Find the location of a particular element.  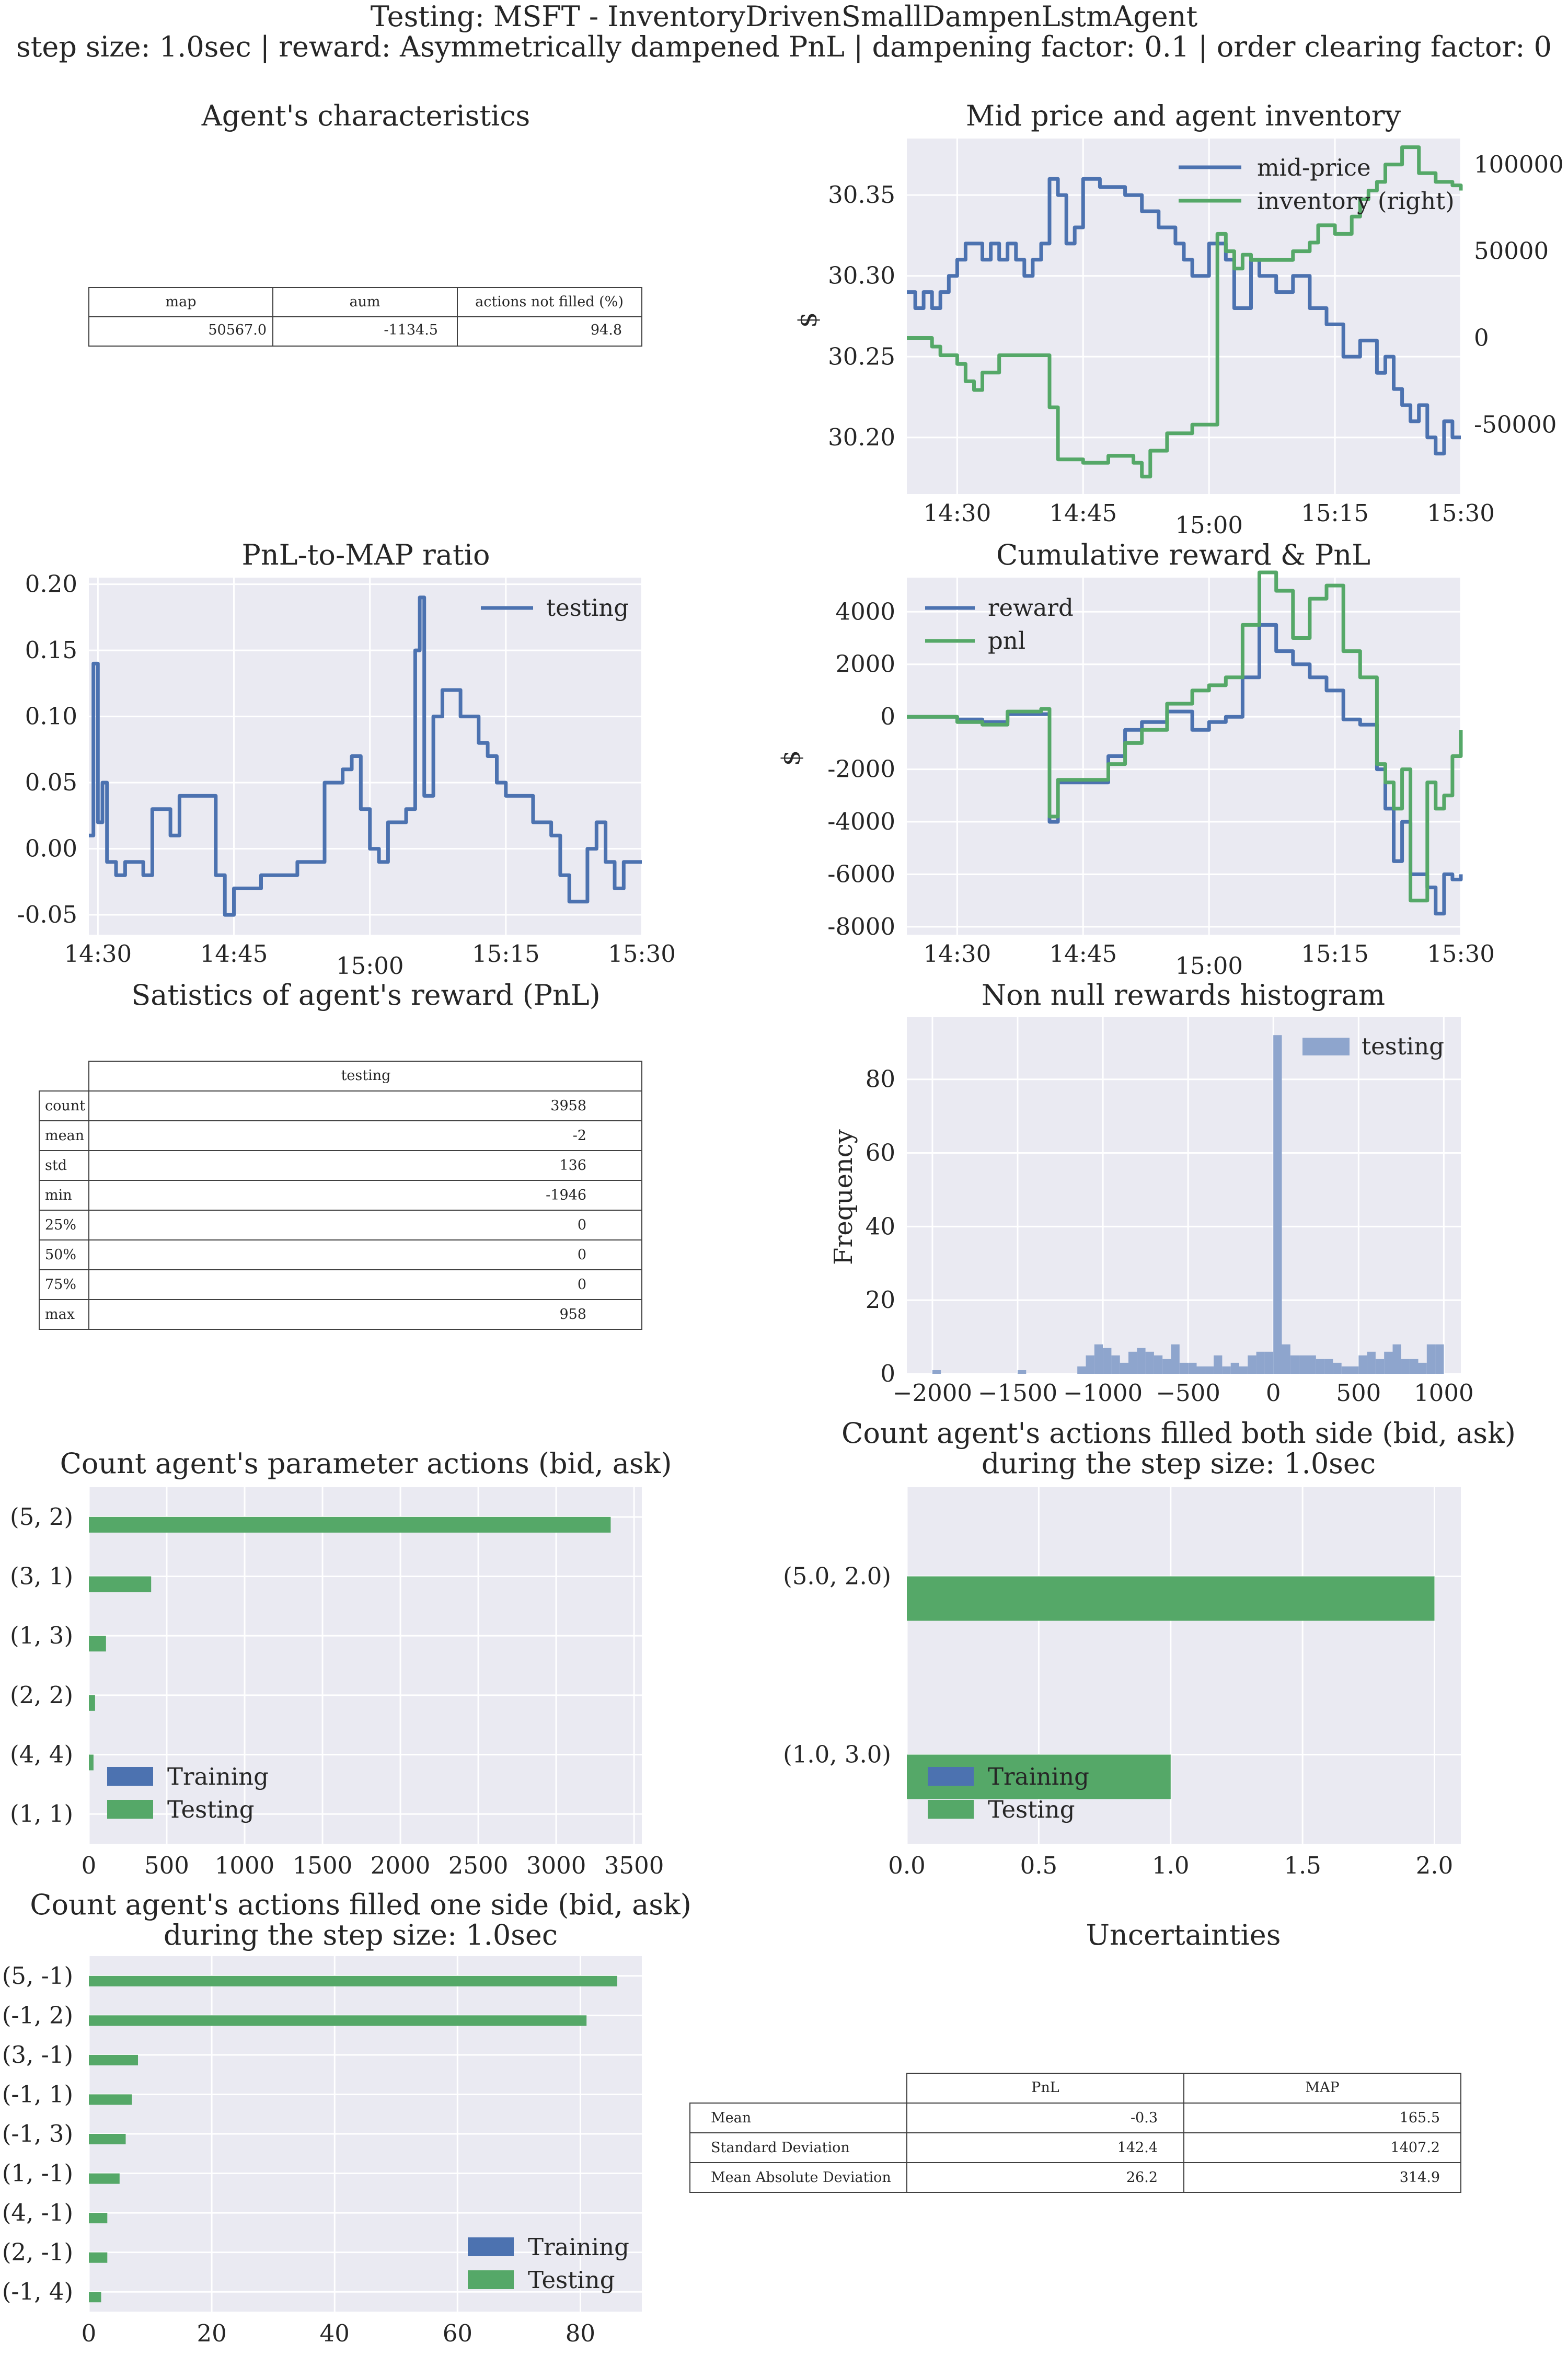

reward-stats-label: 25% is located at coordinates (60, 1225).